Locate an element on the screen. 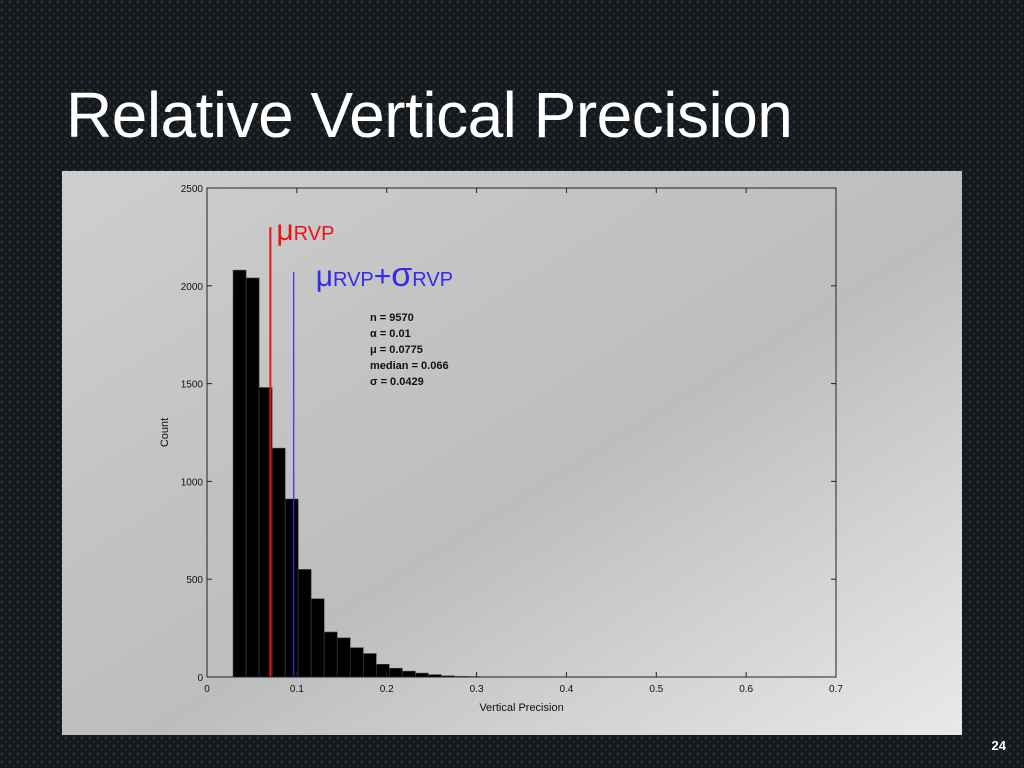  x-tick-label-5: 0.5 is located at coordinates (656, 689).